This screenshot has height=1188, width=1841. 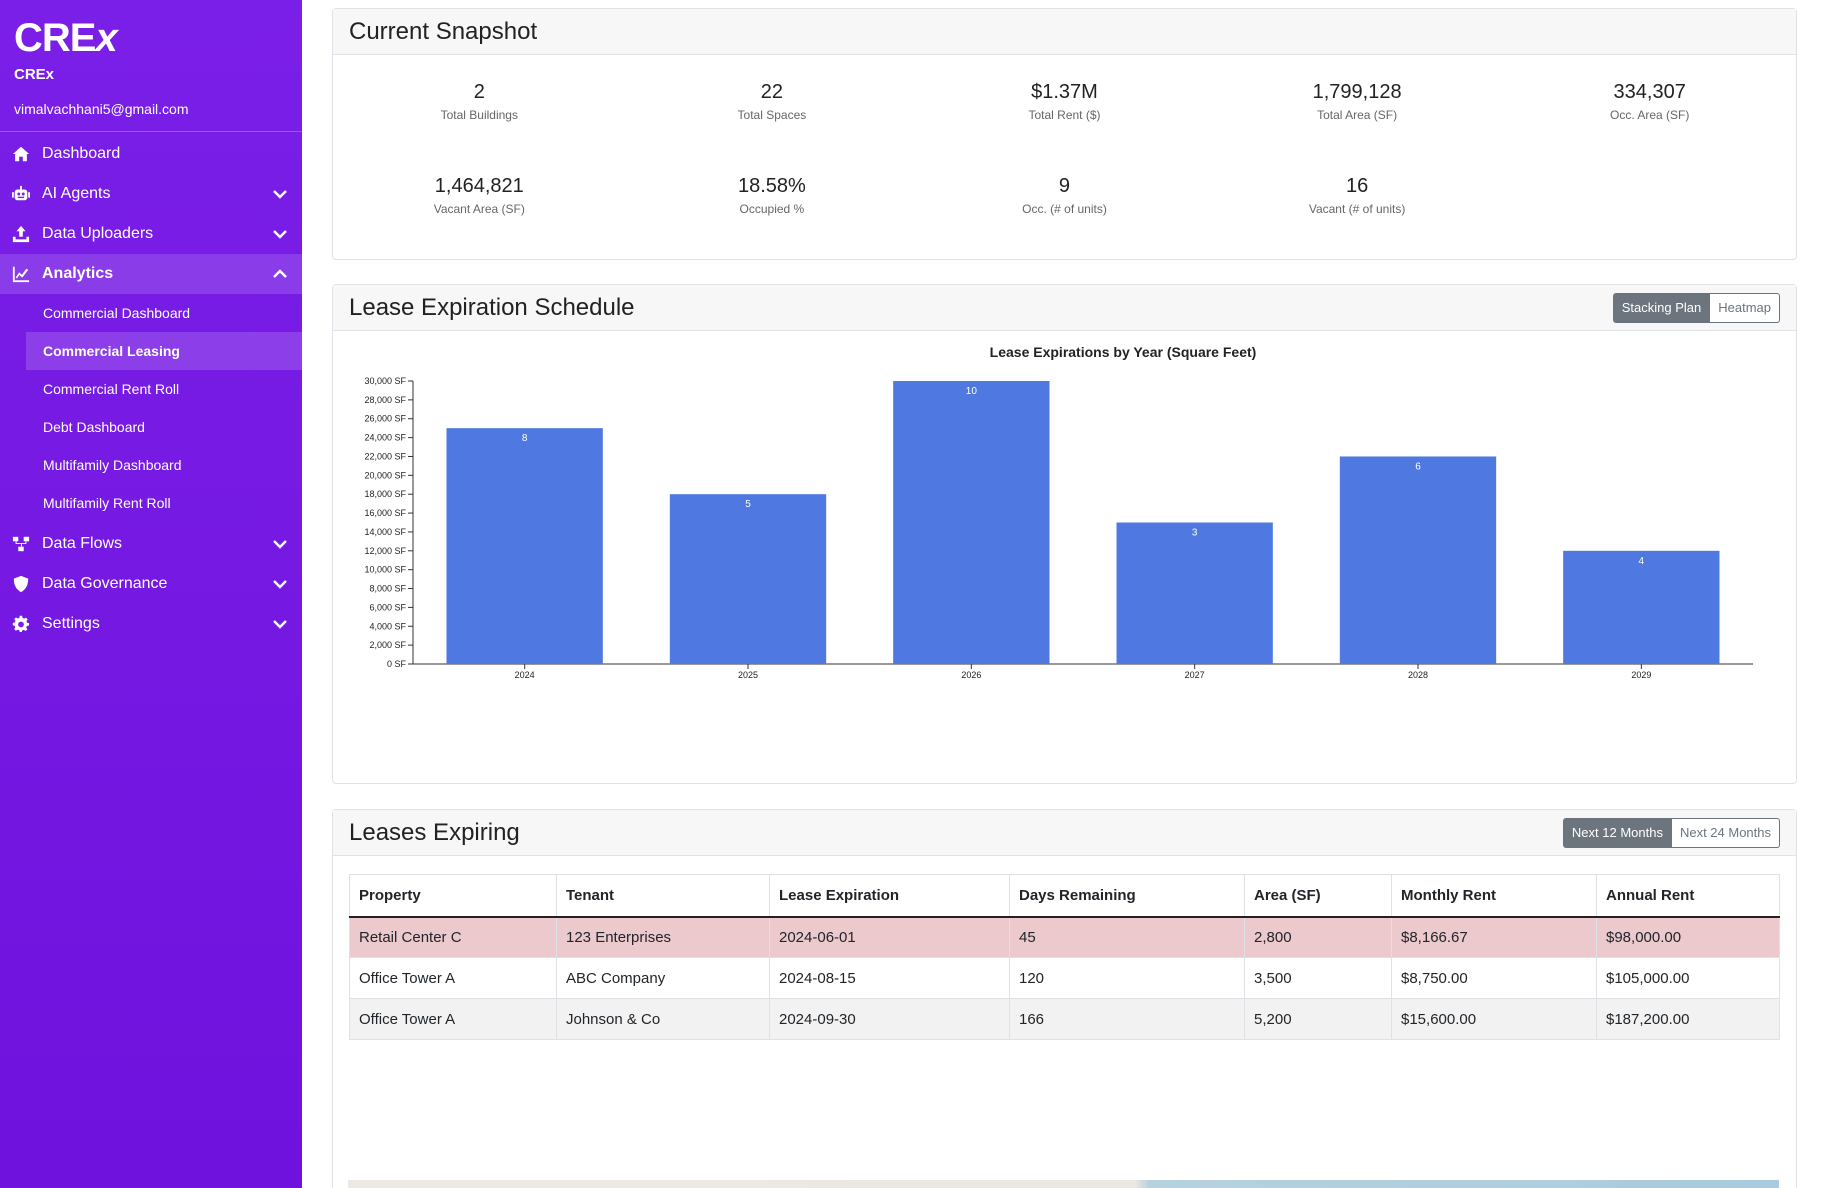 What do you see at coordinates (21, 274) in the screenshot?
I see `line-chart-icon` at bounding box center [21, 274].